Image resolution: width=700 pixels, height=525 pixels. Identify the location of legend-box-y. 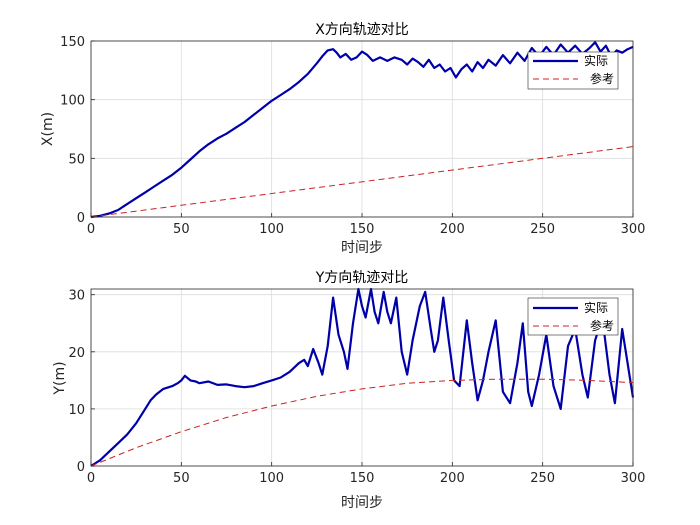
(573, 316).